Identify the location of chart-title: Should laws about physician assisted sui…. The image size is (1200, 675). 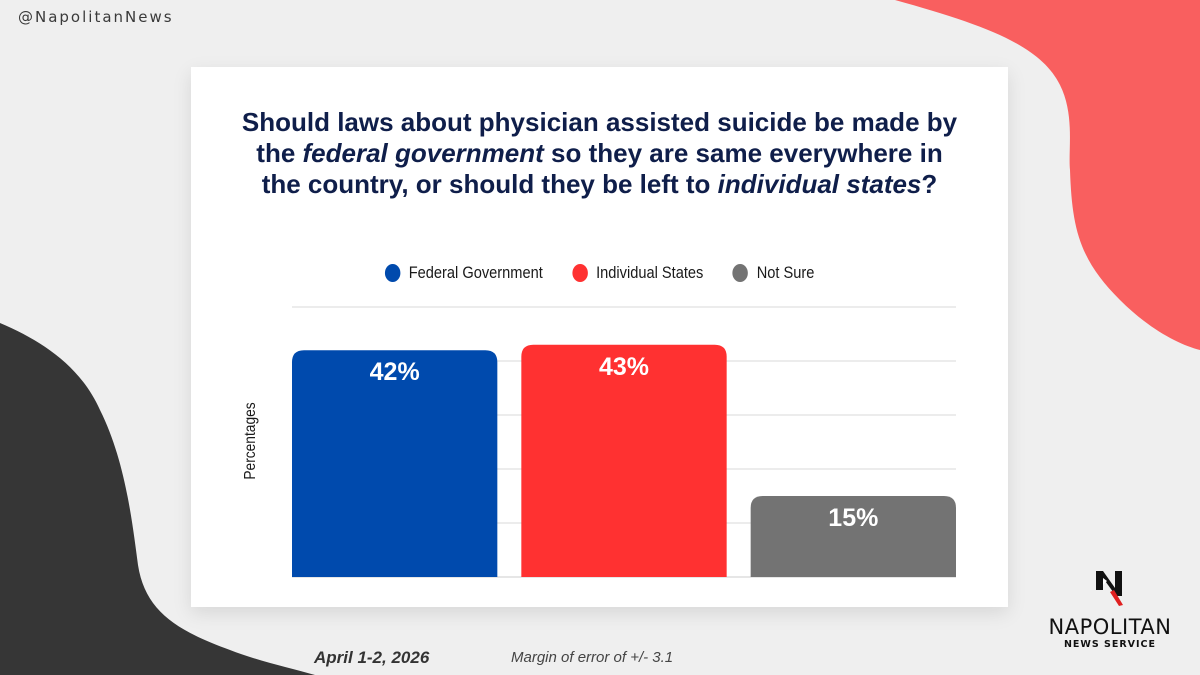
(599, 153).